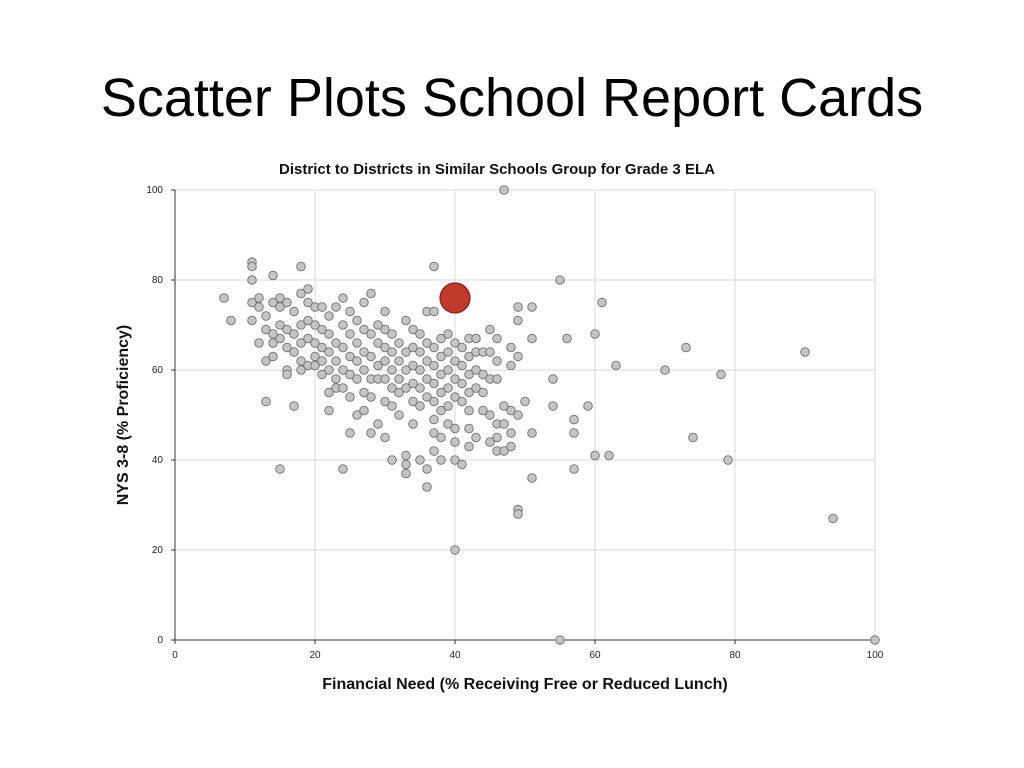 This screenshot has width=1024, height=768. I want to click on x-tick-label: 60, so click(595, 655).